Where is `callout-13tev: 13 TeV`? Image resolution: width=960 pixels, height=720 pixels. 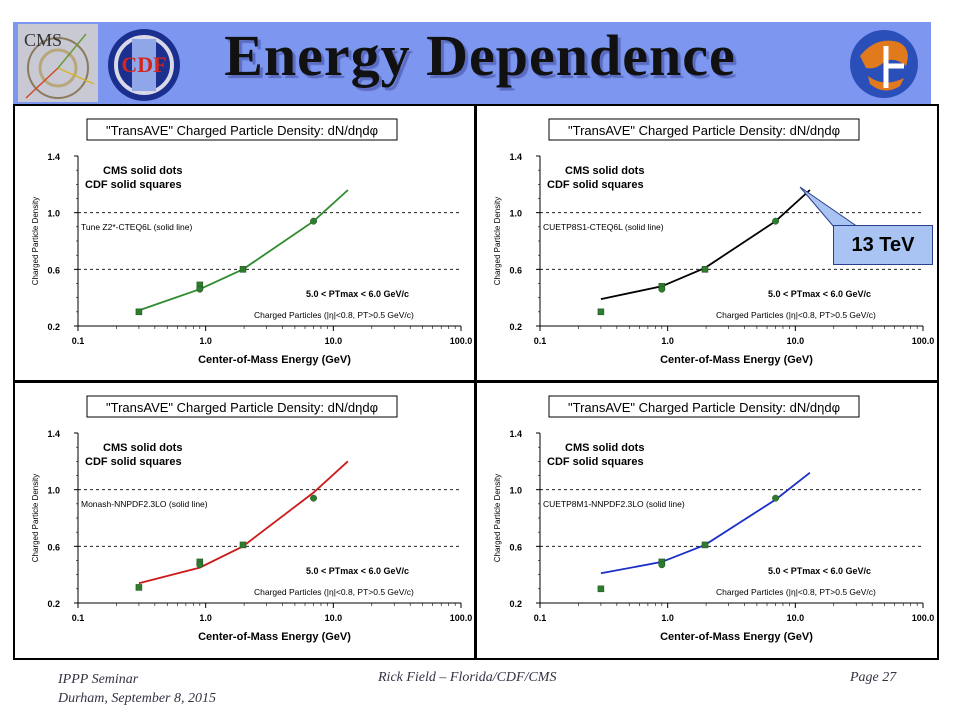 callout-13tev: 13 TeV is located at coordinates (883, 245).